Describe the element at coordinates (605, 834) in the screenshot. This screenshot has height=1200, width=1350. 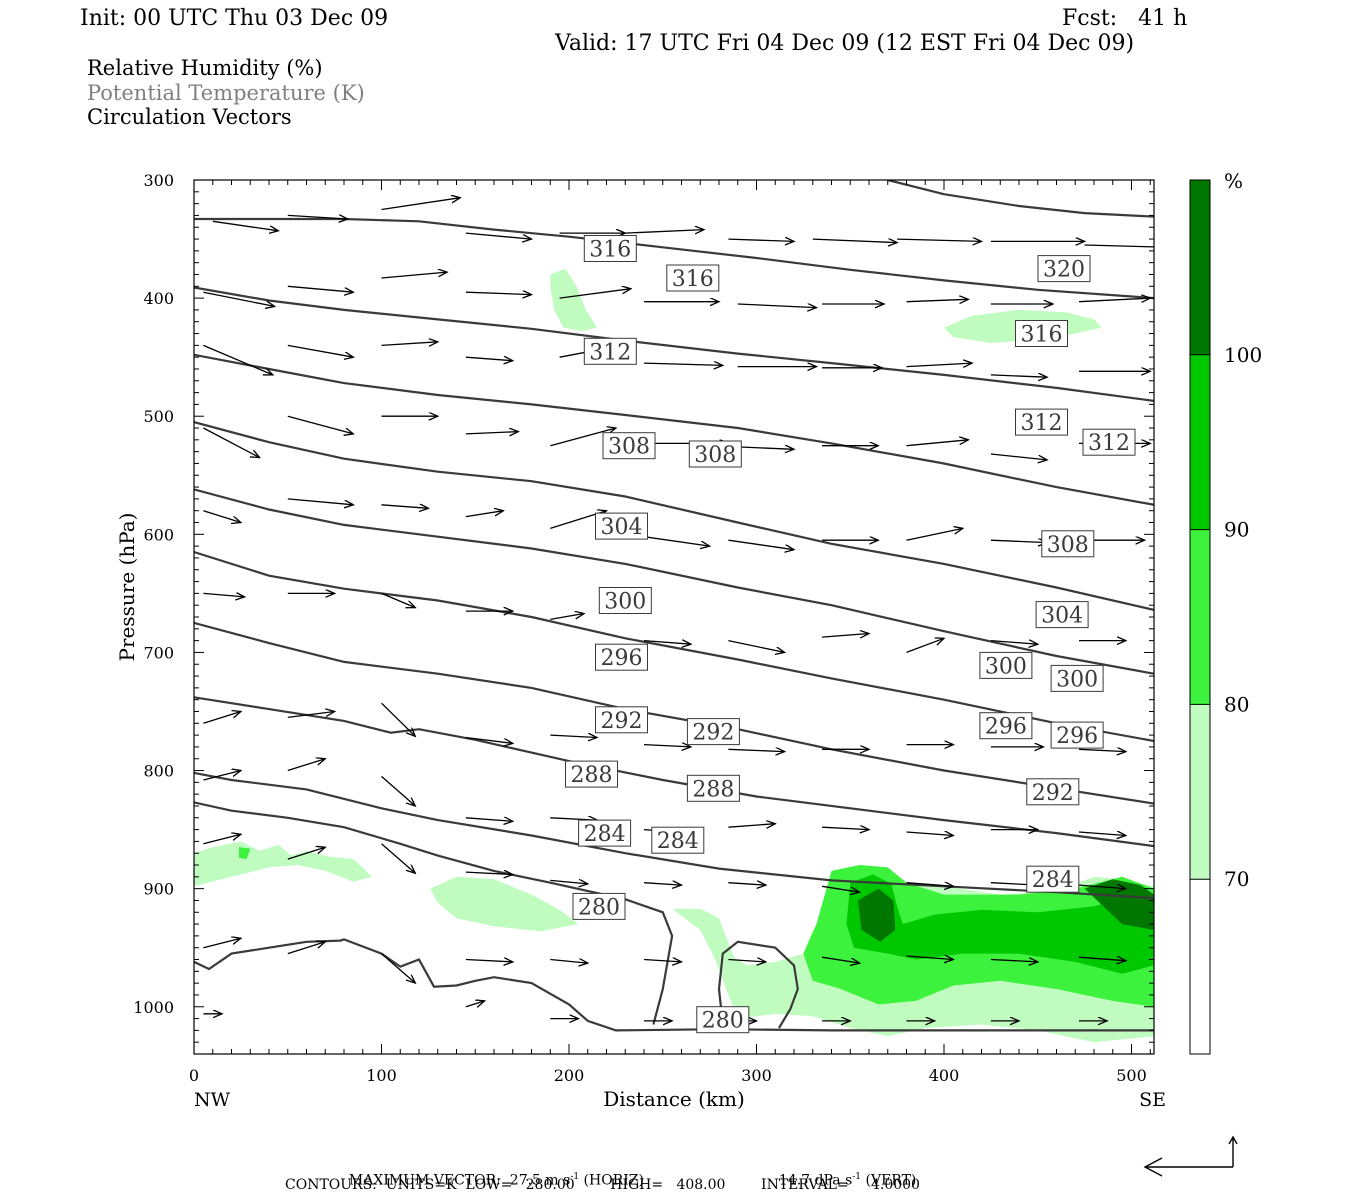
I see `theta-label: 284` at that location.